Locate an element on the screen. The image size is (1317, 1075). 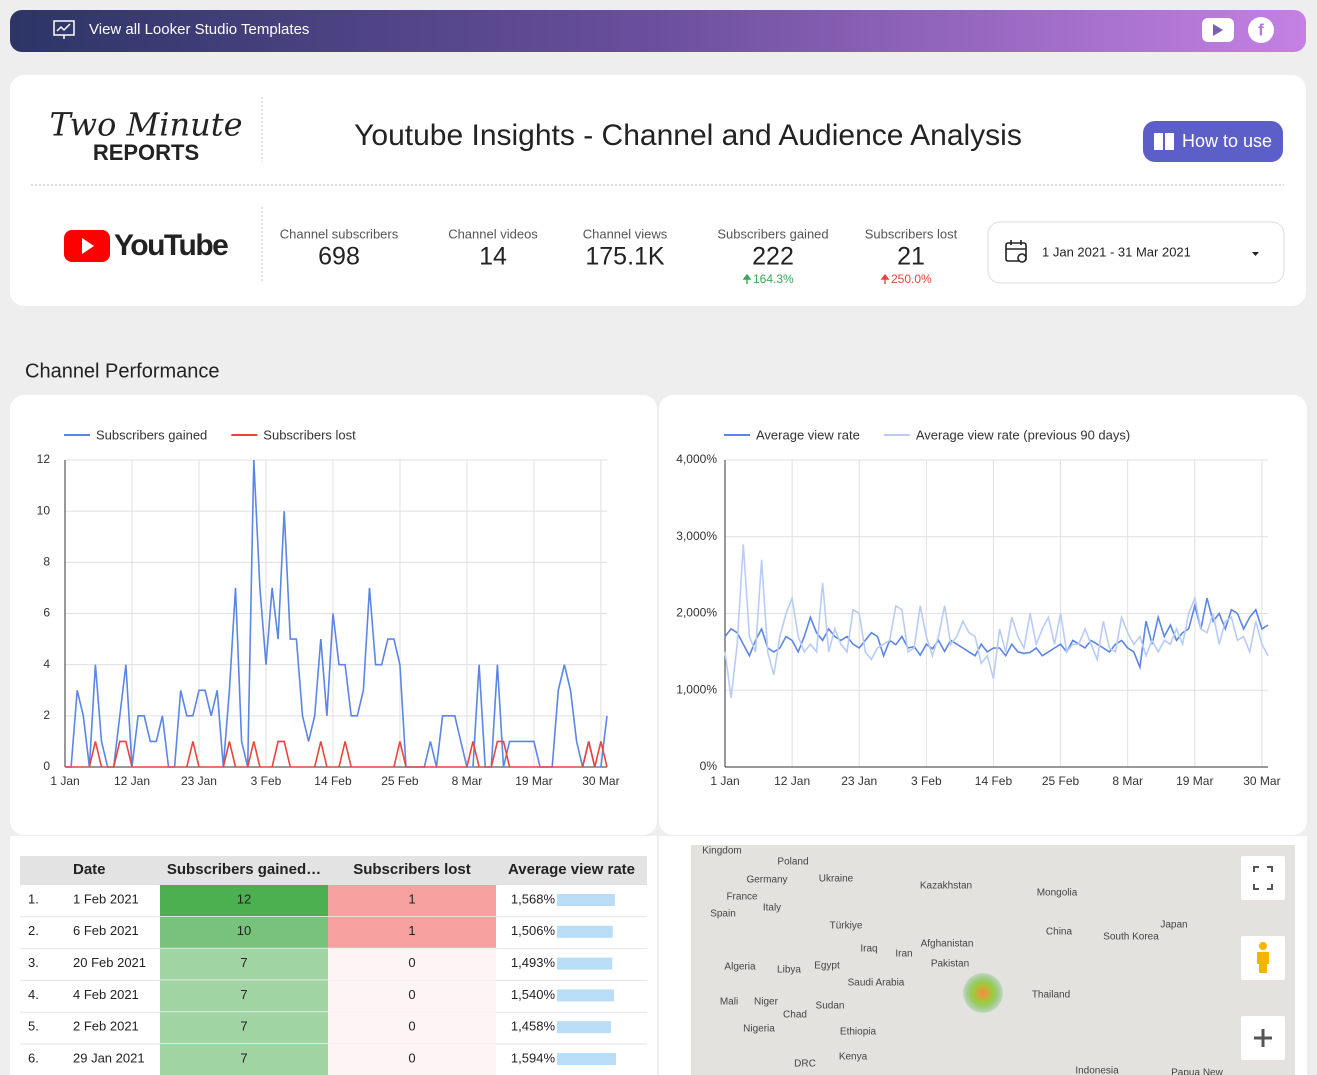
row-index: 1. is located at coordinates (33, 898).